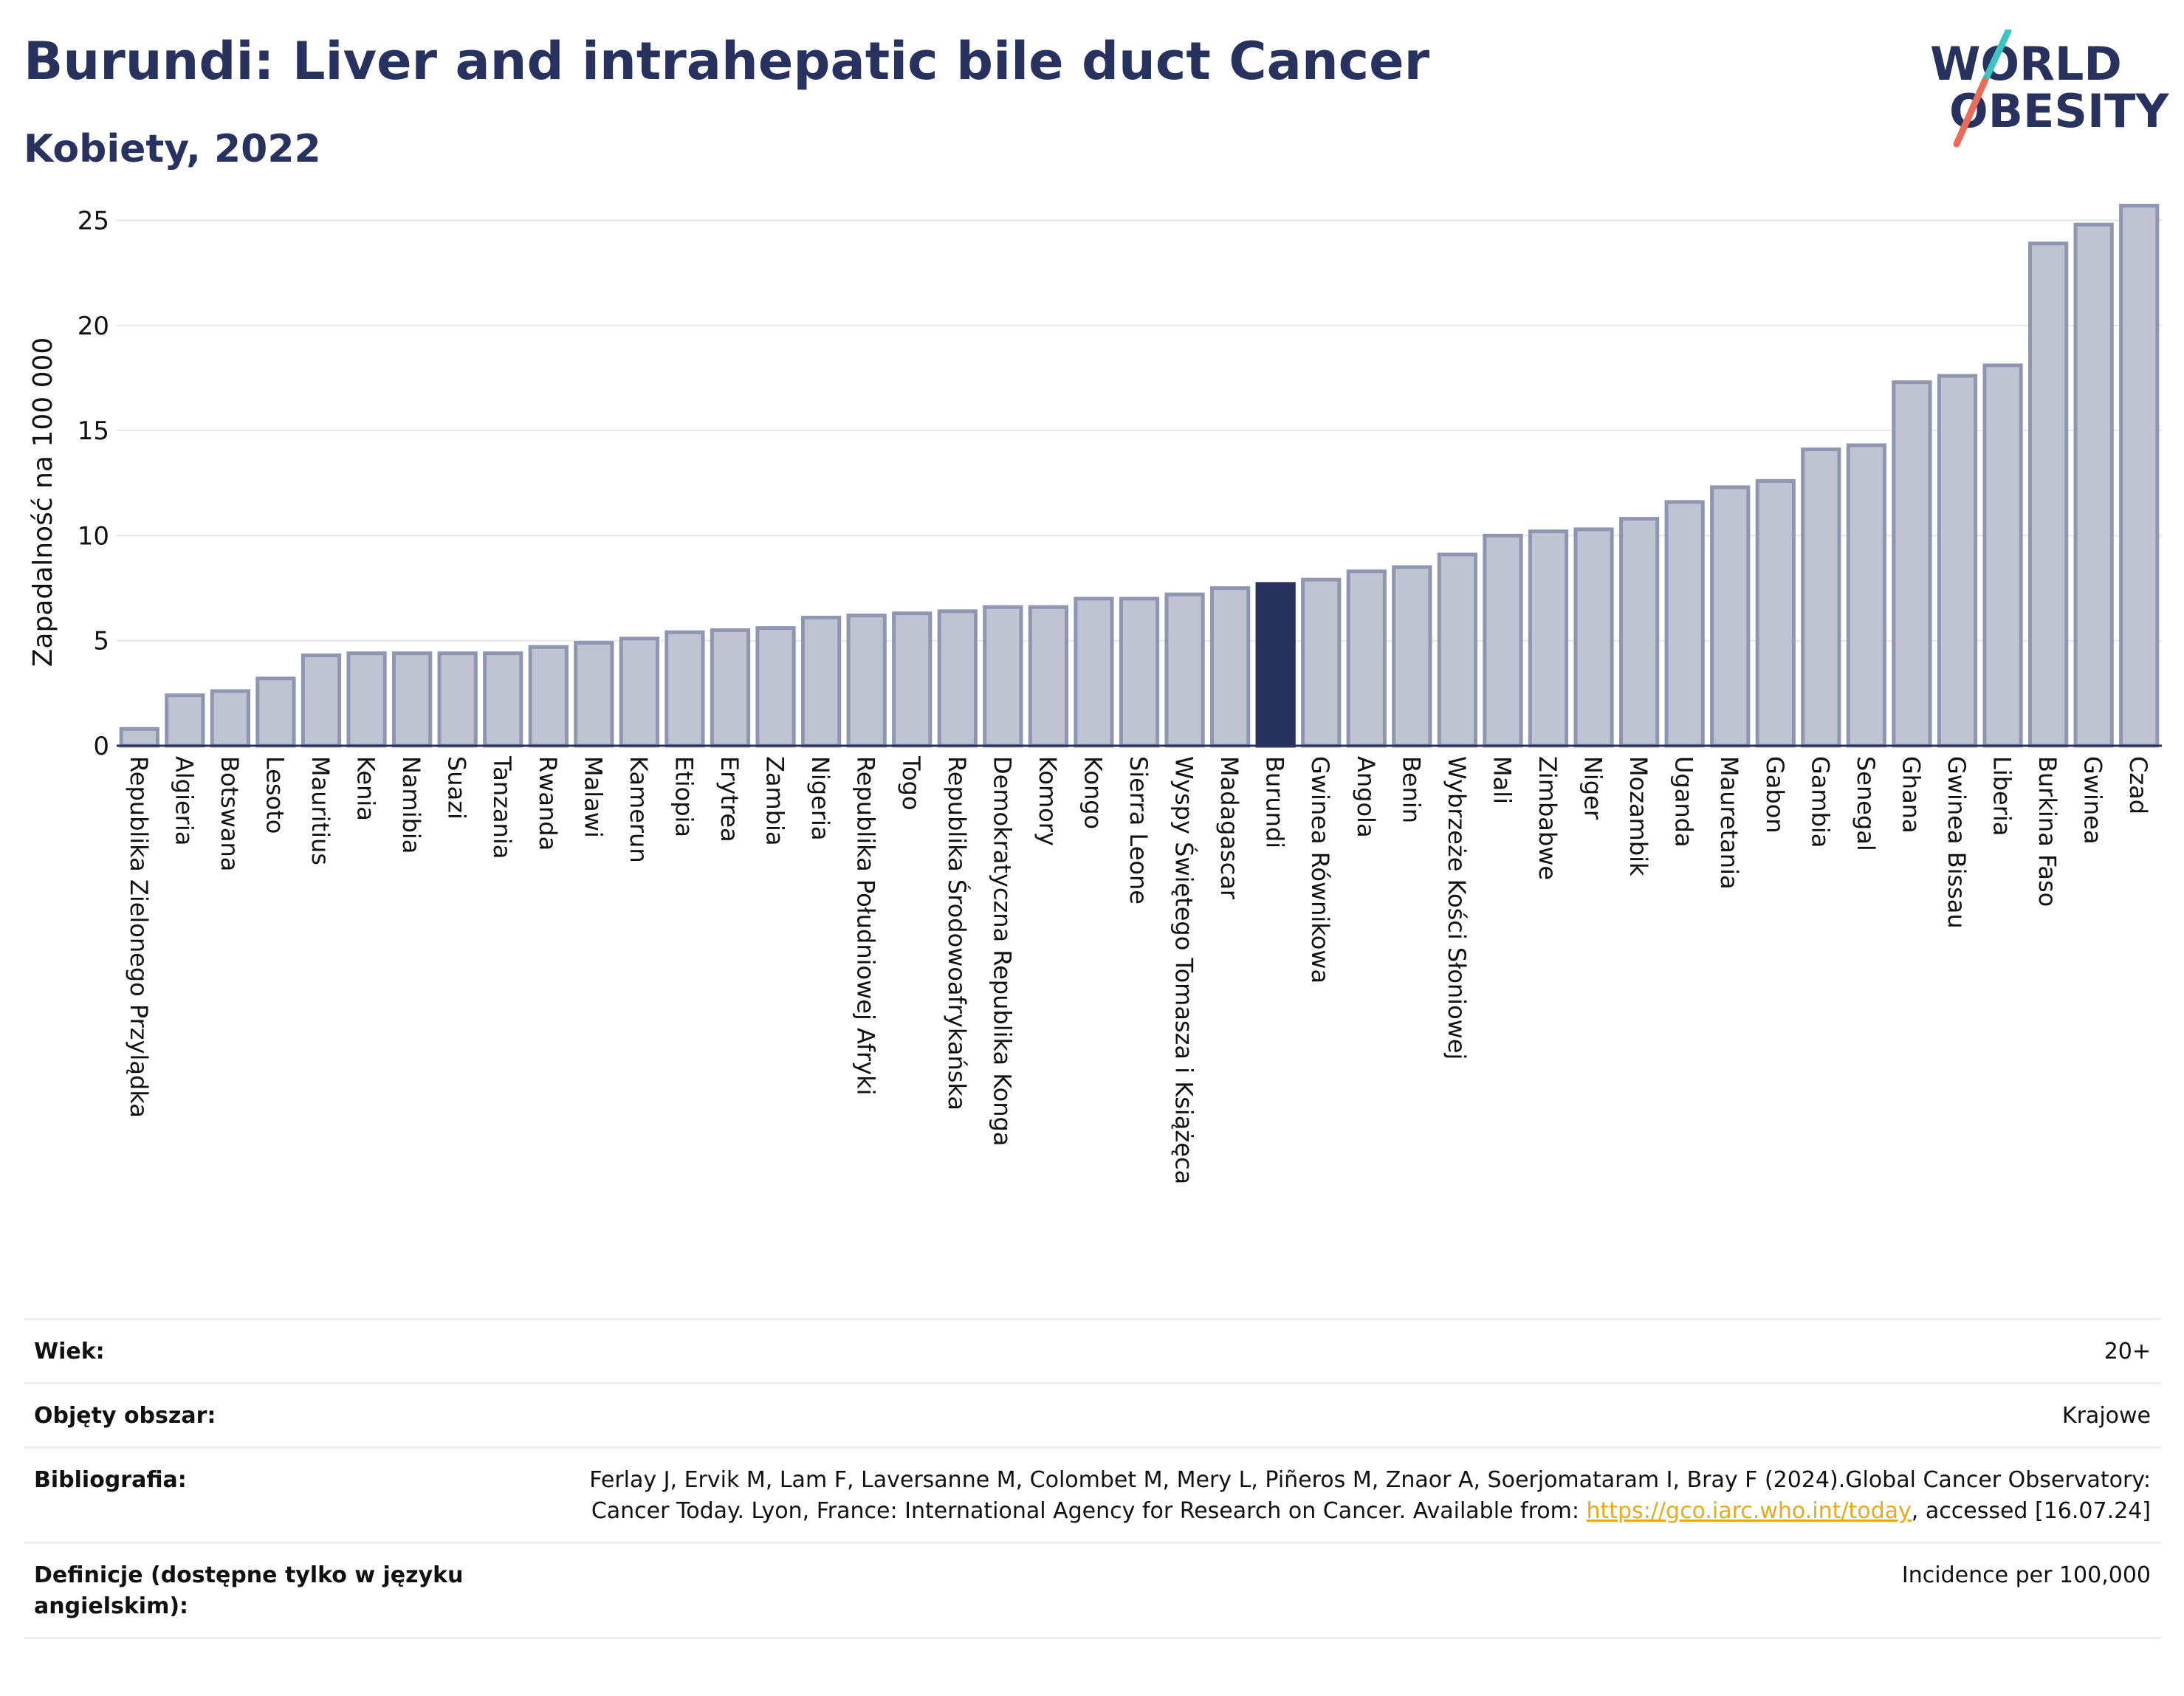 The image size is (2184, 1696). Describe the element at coordinates (320, 810) in the screenshot. I see `x-tick-label: Mauritius` at that location.